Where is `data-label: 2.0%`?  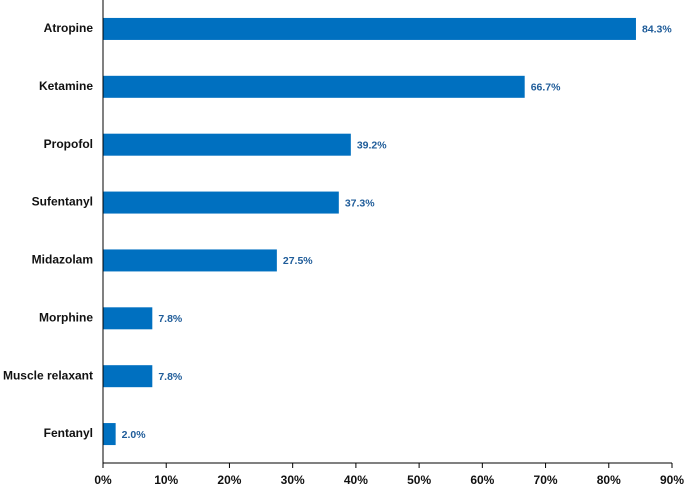 data-label: 2.0% is located at coordinates (134, 435).